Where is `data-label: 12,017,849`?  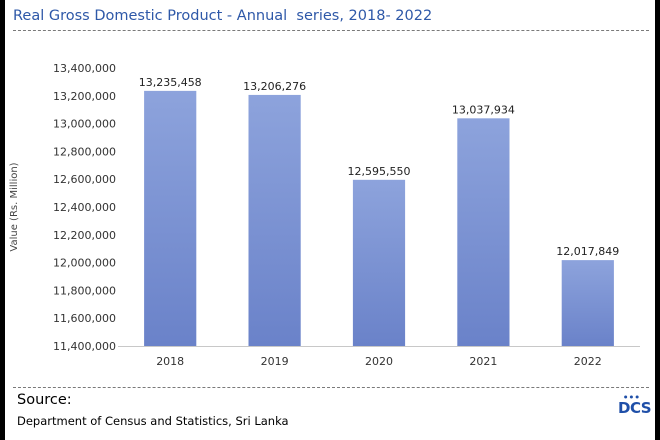 data-label: 12,017,849 is located at coordinates (587, 251).